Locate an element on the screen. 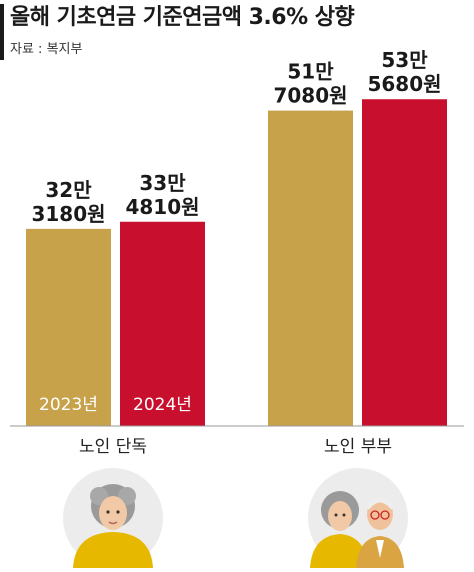 The height and width of the screenshot is (572, 474). source-note: 자료 : 복지부 is located at coordinates (46, 49).